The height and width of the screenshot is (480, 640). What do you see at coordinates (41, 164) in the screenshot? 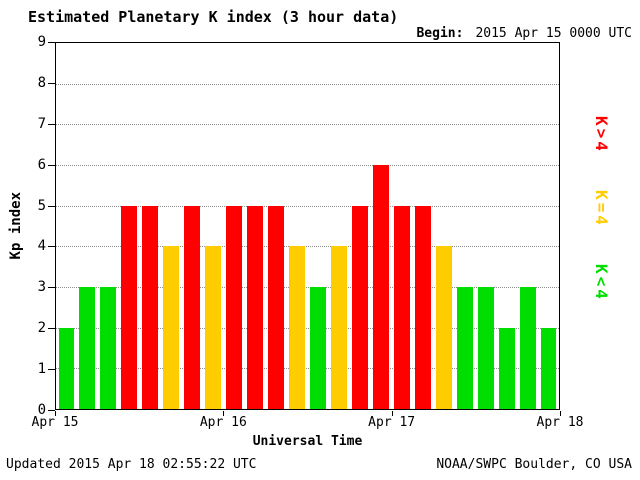
I see `y-tick-label: 6` at bounding box center [41, 164].